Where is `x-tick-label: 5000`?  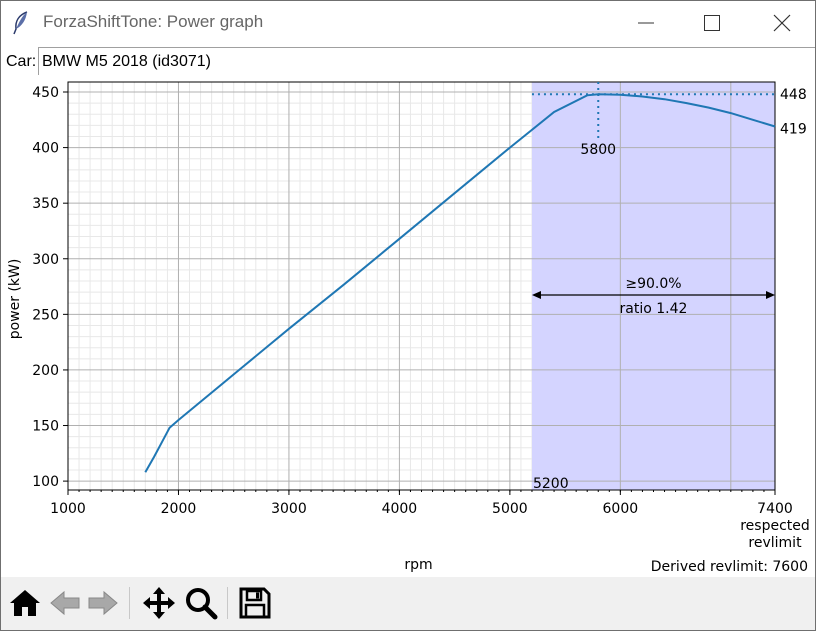
x-tick-label: 5000 is located at coordinates (510, 509).